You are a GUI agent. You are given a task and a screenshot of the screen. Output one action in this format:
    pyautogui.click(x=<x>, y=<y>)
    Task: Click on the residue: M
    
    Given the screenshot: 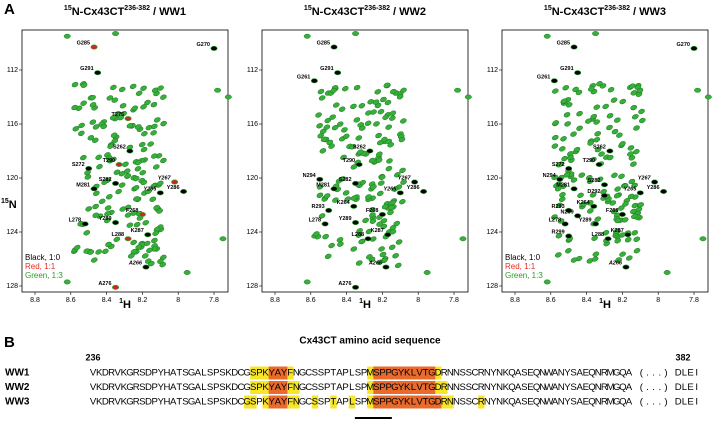 What is the action you would take?
    pyautogui.click(x=611, y=387)
    